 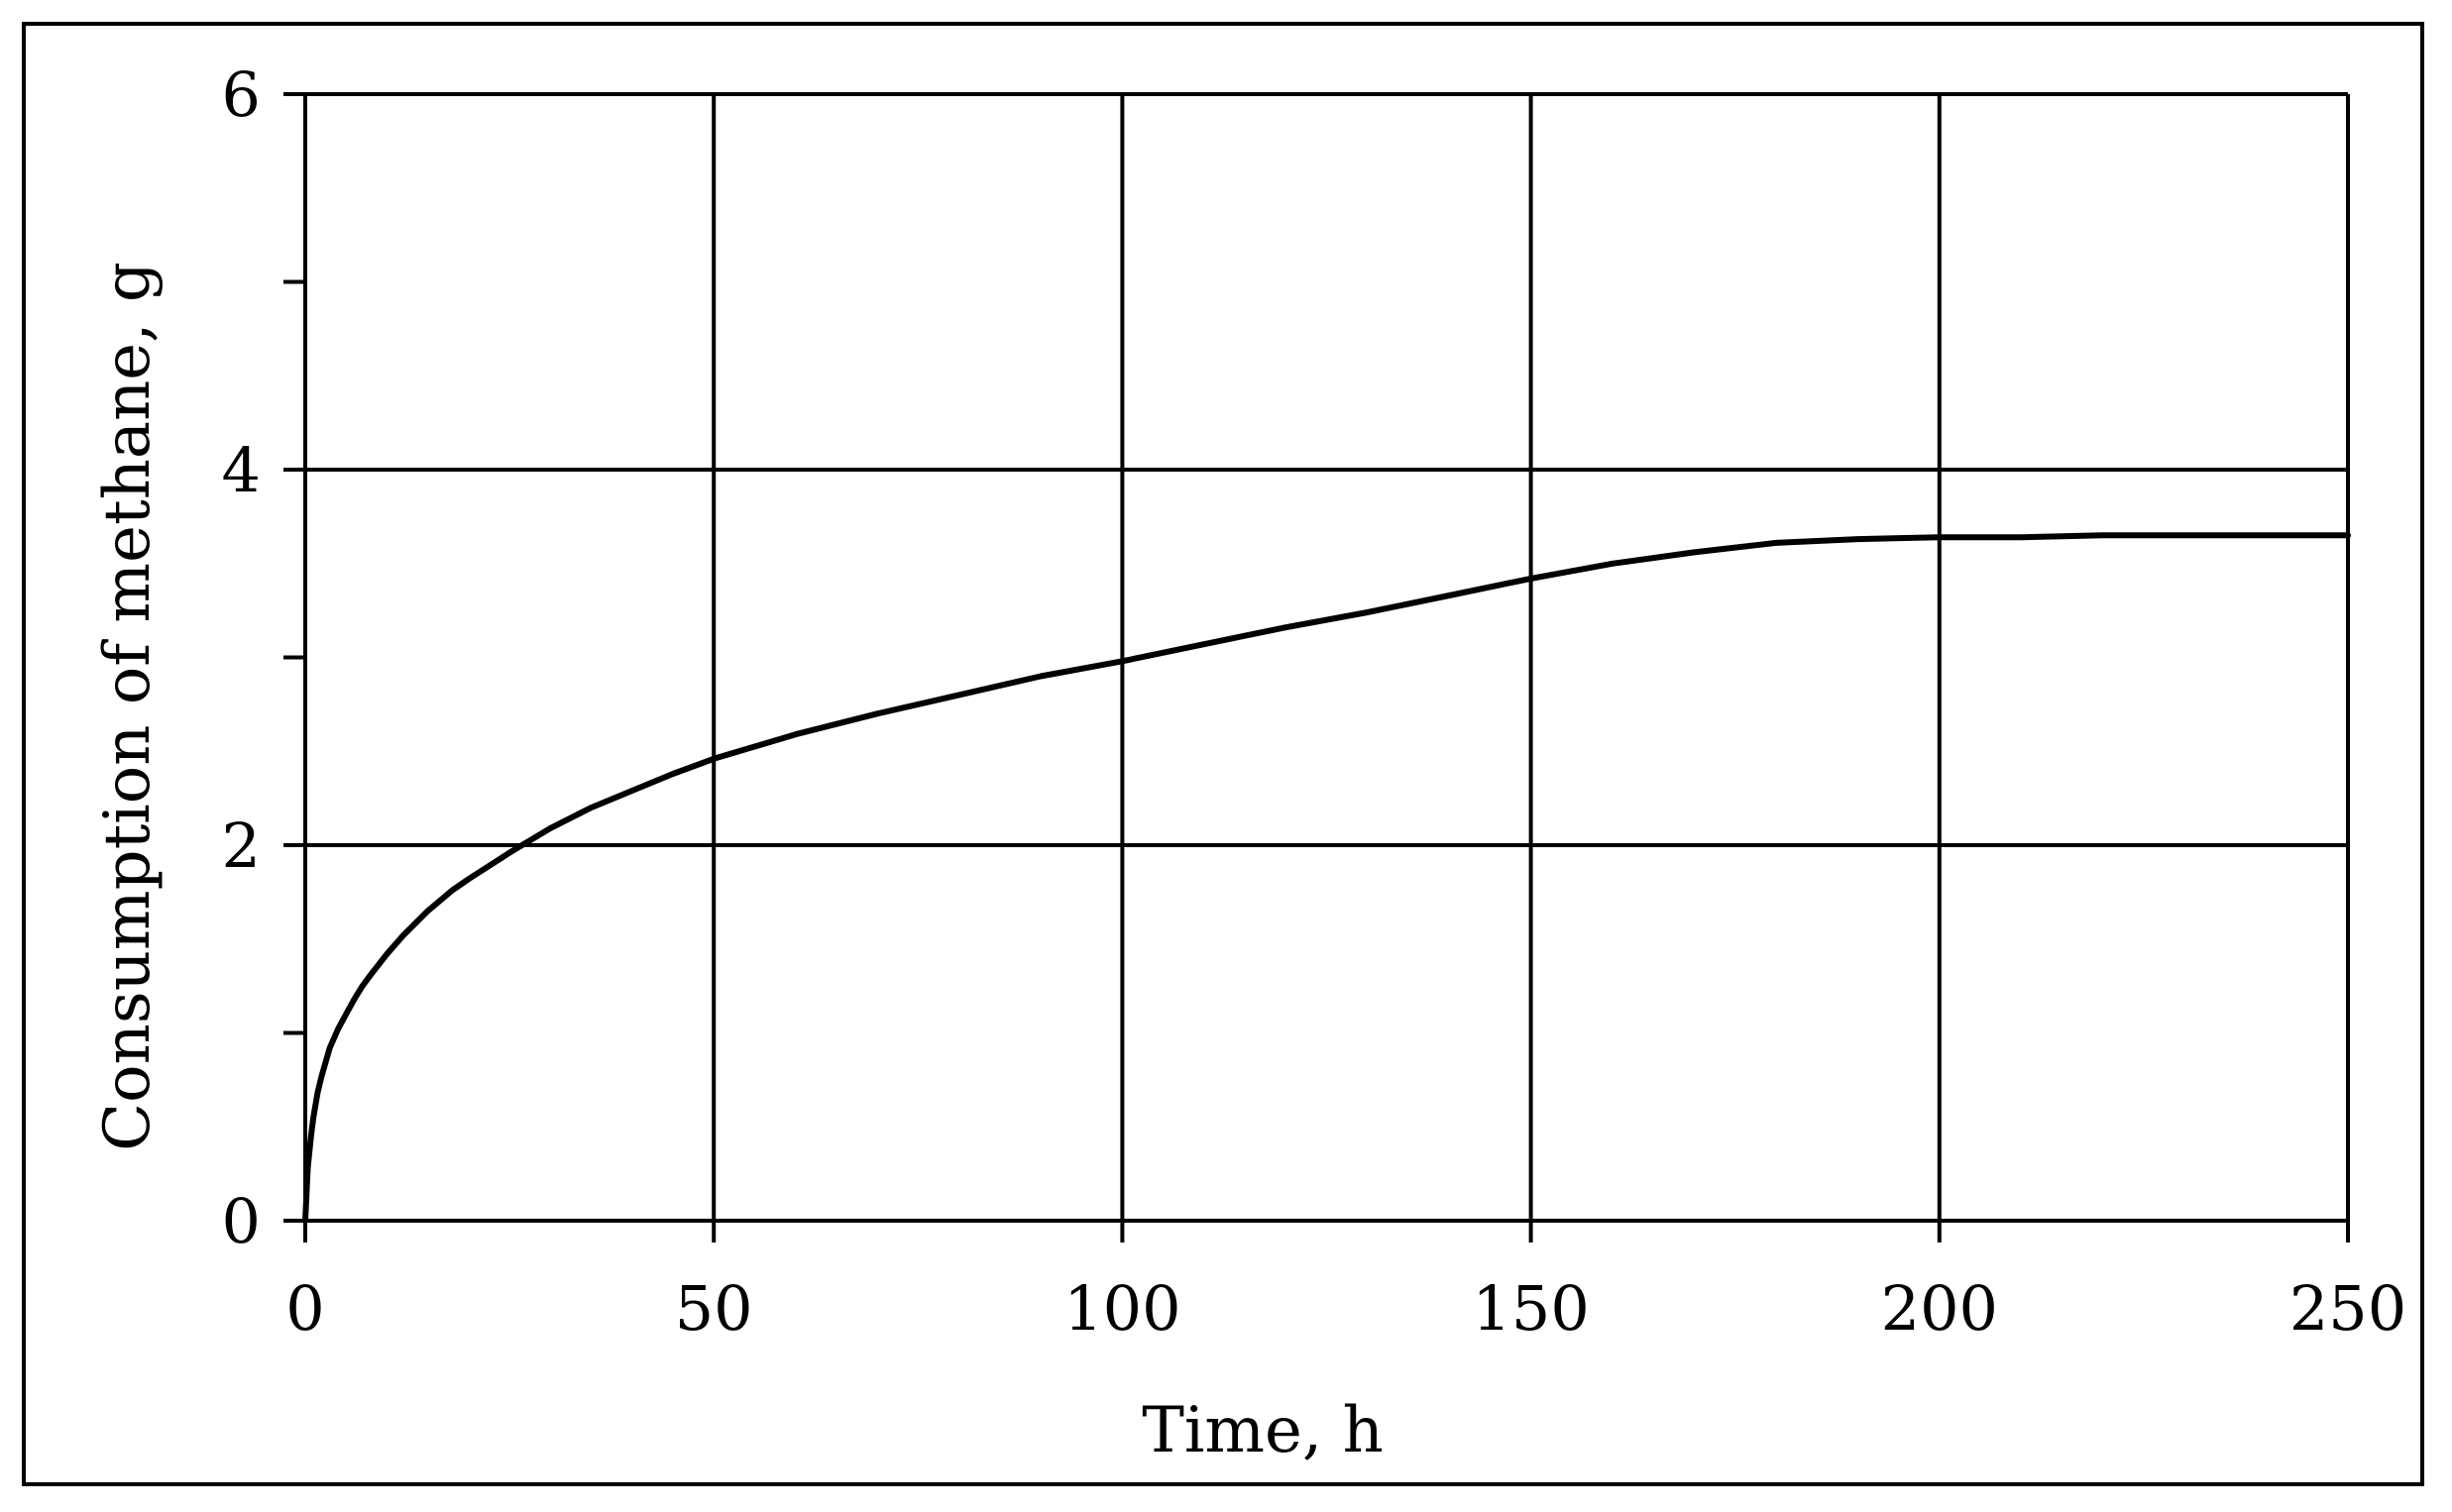 I want to click on y-axis-title: Consumption of methane, g, so click(x=128, y=707).